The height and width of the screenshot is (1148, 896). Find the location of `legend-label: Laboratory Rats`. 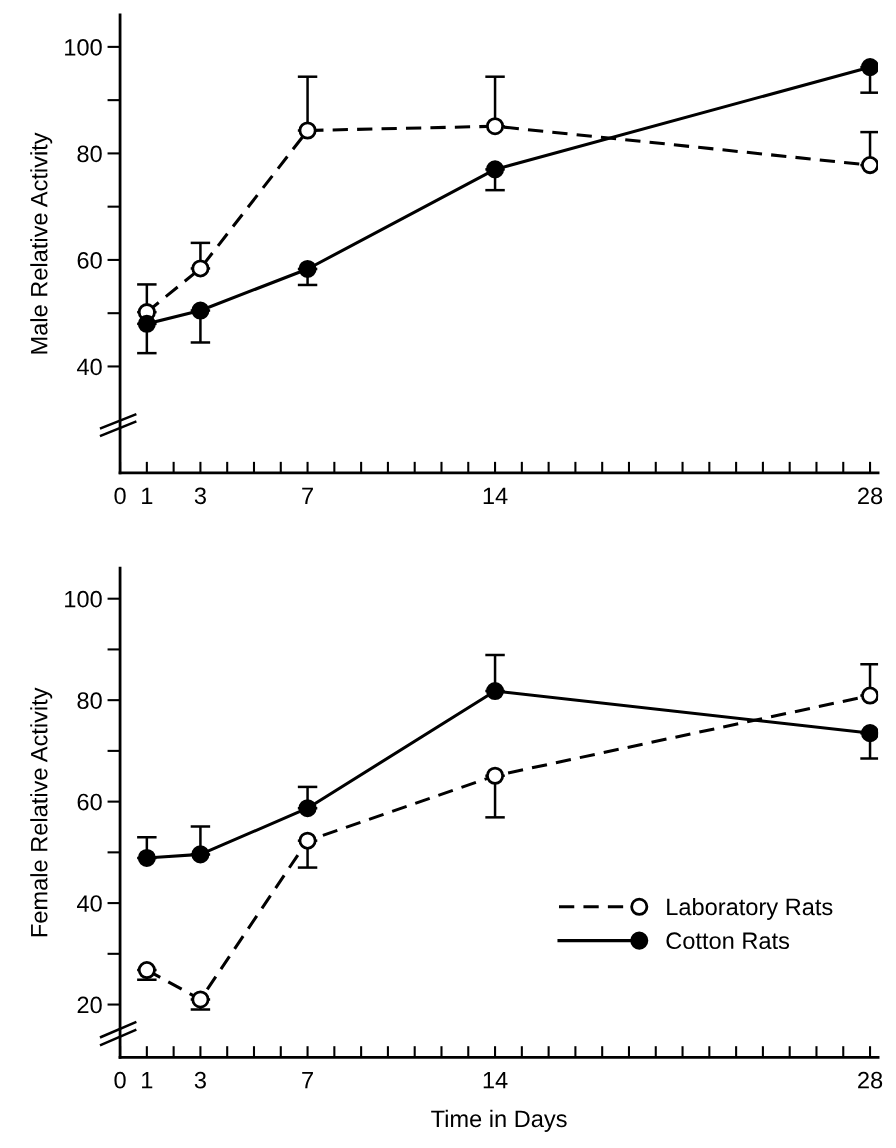

legend-label: Laboratory Rats is located at coordinates (750, 908).